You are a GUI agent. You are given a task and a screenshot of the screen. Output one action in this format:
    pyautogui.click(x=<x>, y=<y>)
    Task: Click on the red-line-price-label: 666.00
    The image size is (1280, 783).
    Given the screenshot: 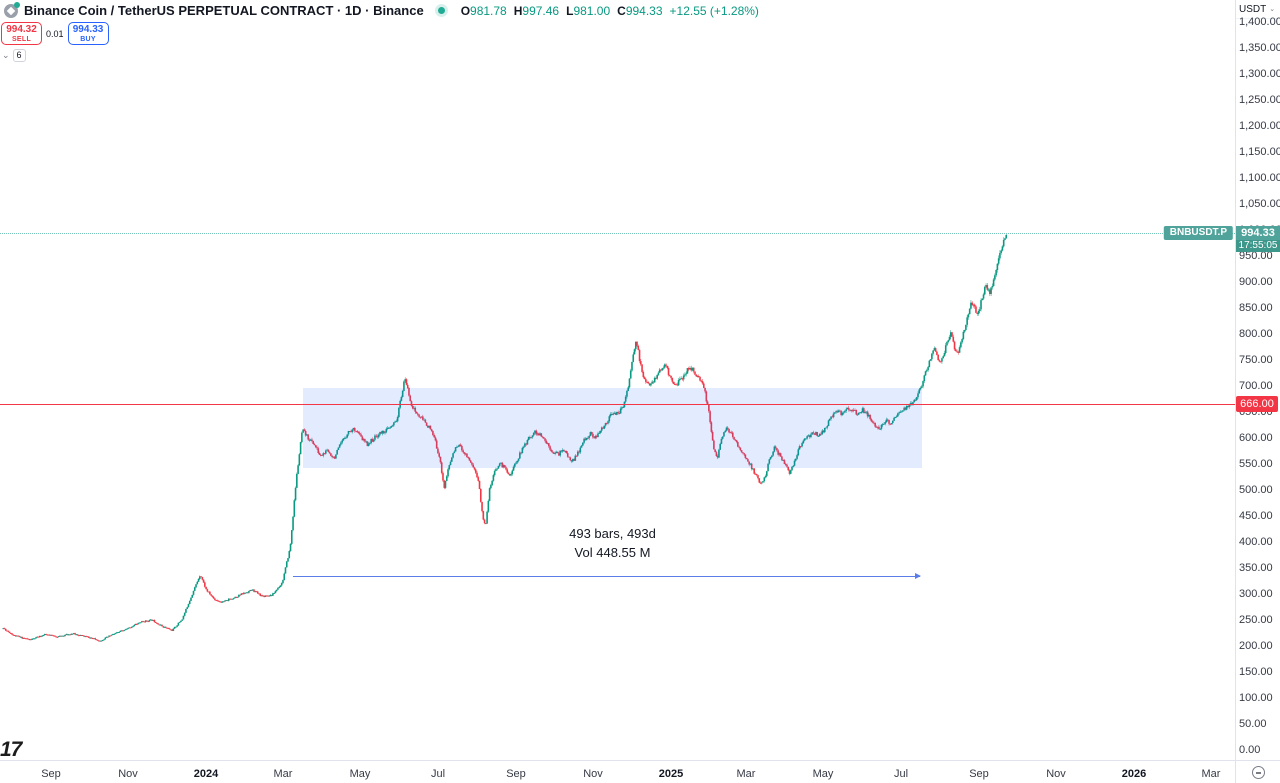 What is the action you would take?
    pyautogui.click(x=1257, y=403)
    